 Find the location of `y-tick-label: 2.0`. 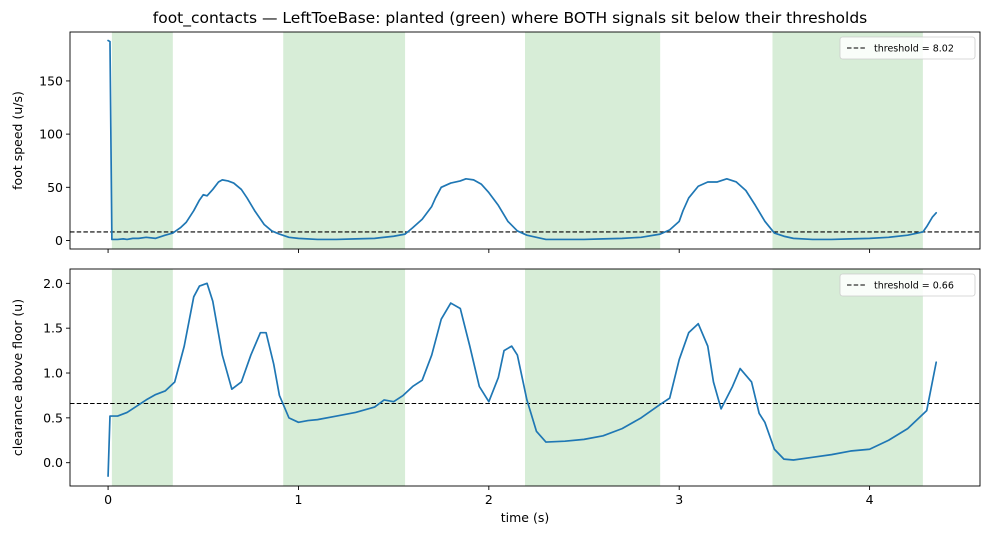

y-tick-label: 2.0 is located at coordinates (53, 283).